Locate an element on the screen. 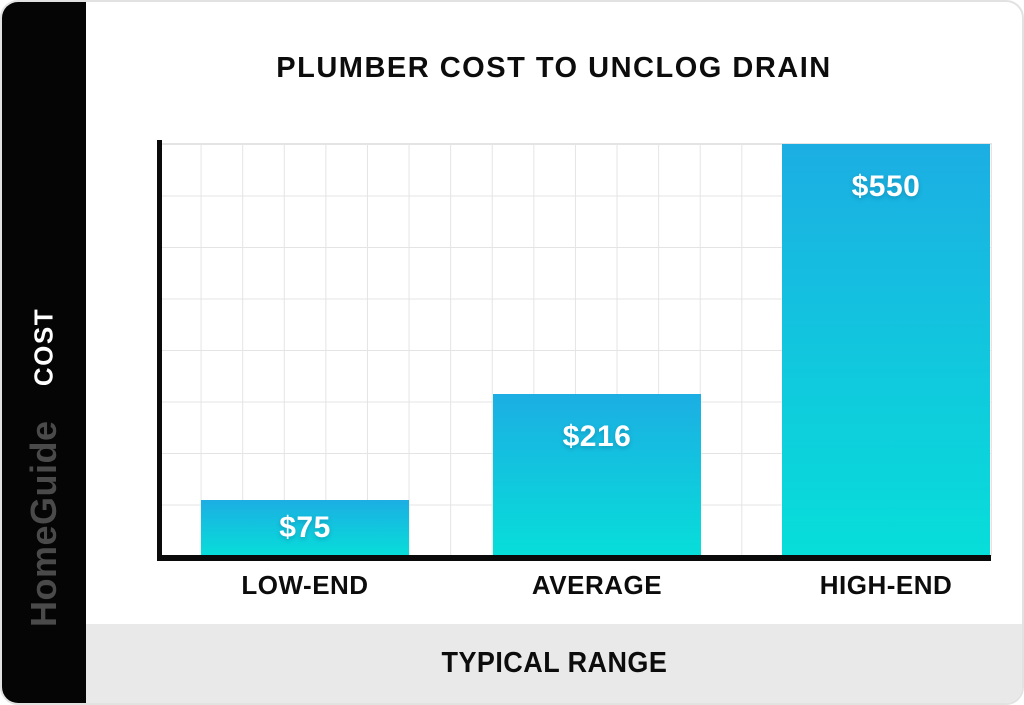 This screenshot has width=1024, height=705. left-sidebar is located at coordinates (44, 352).